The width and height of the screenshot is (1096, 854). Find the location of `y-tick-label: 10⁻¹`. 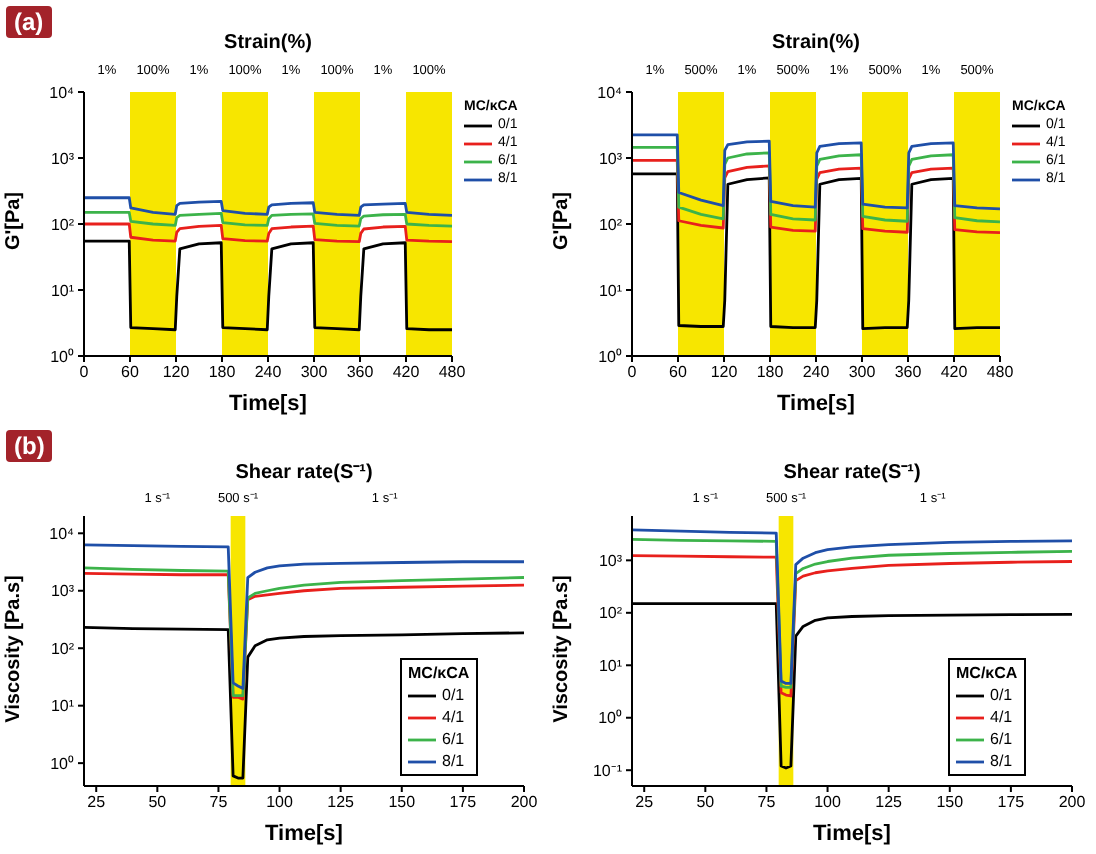

y-tick-label: 10⁻¹ is located at coordinates (607, 770).